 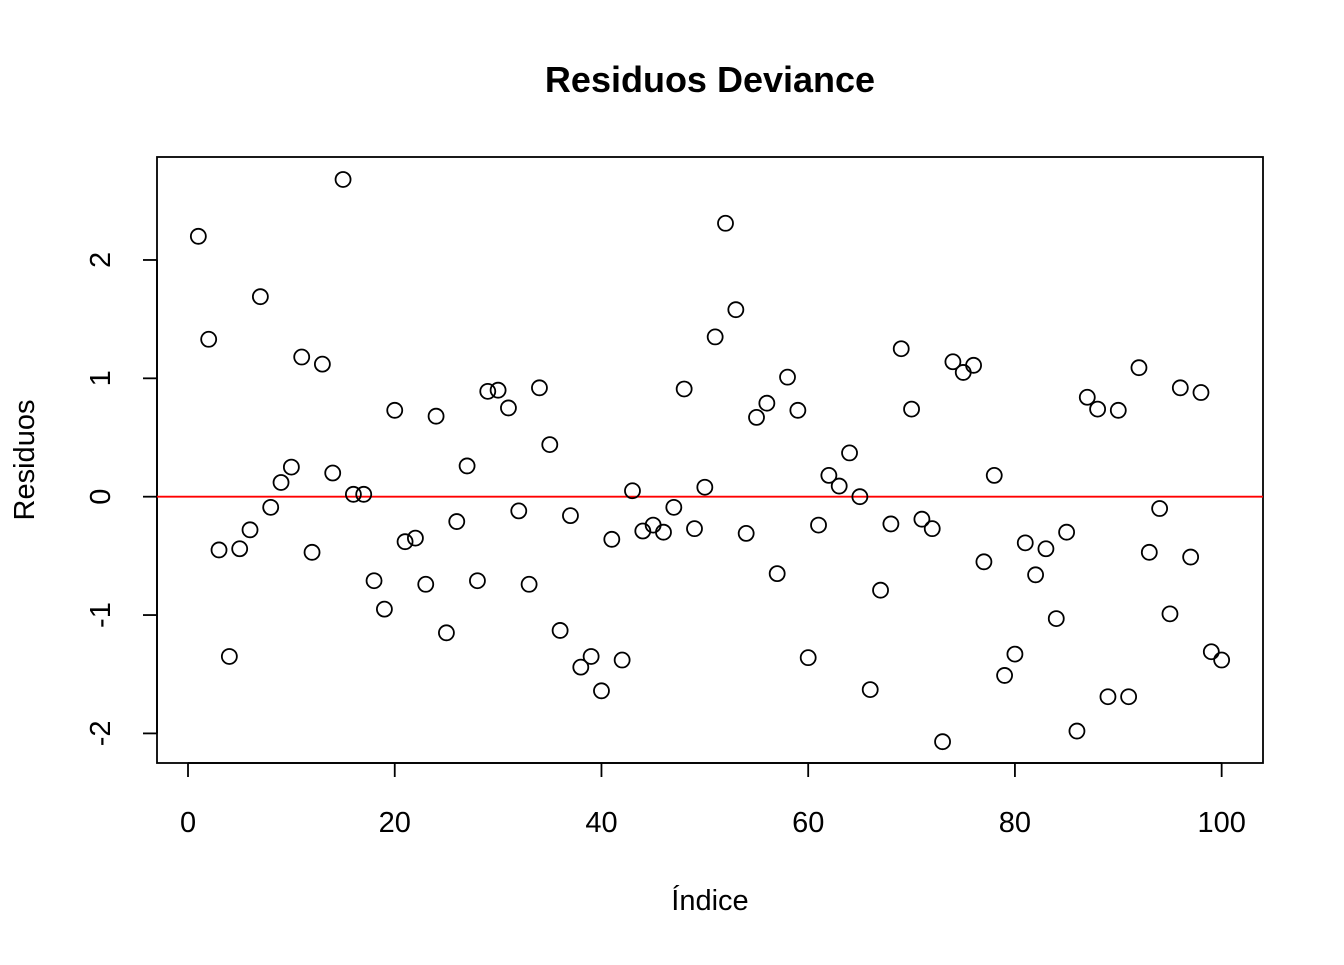 I want to click on y-tick-label: -2, so click(x=101, y=734).